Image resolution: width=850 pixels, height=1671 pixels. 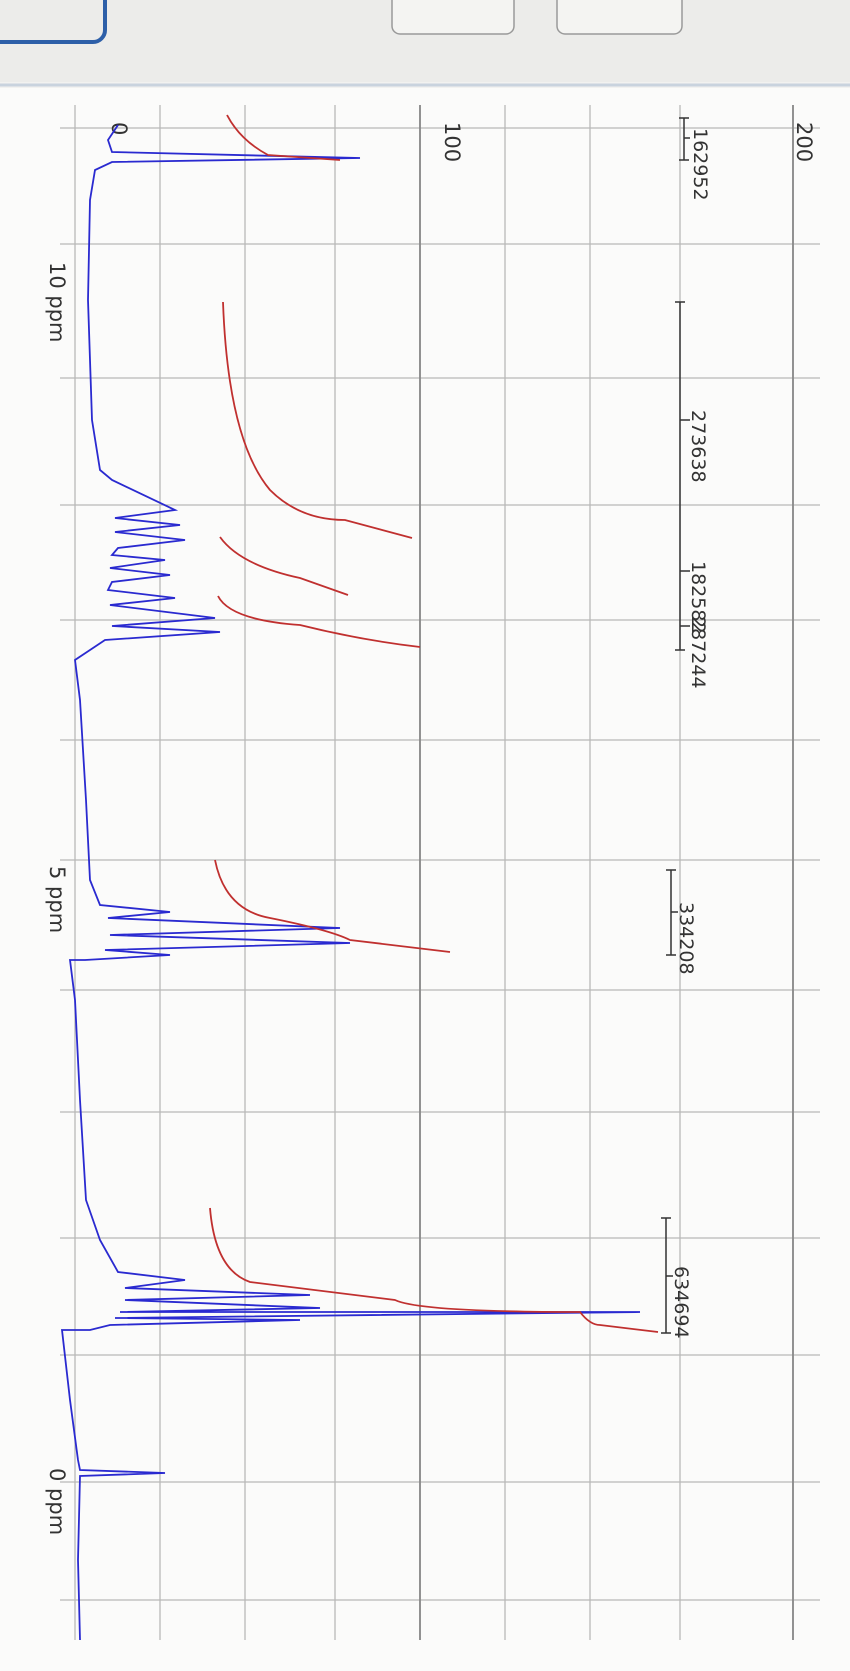 I want to click on bracket-tick, so click(x=685, y=382).